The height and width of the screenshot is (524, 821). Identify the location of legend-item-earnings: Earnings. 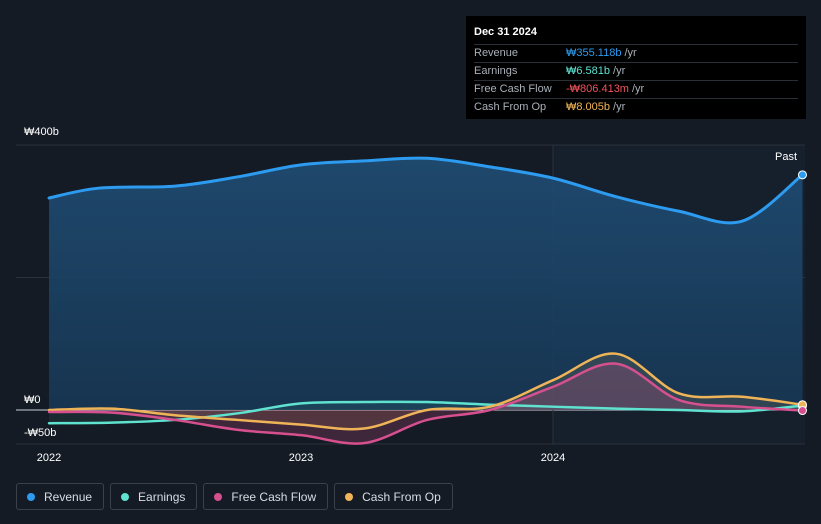
(154, 496).